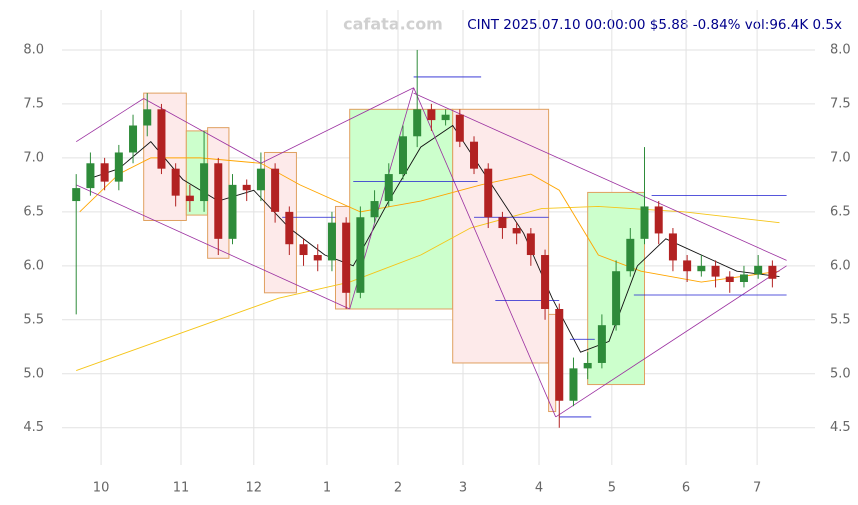  I want to click on y-tick-label: 6.0, so click(33, 265).